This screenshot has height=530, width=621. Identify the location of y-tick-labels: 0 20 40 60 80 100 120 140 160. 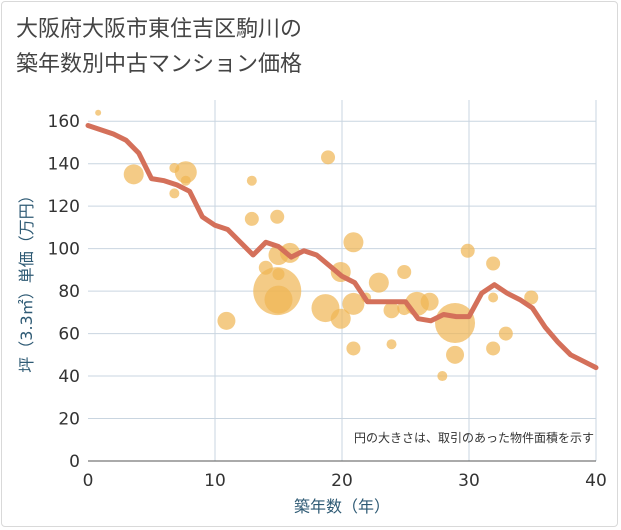
(64, 292).